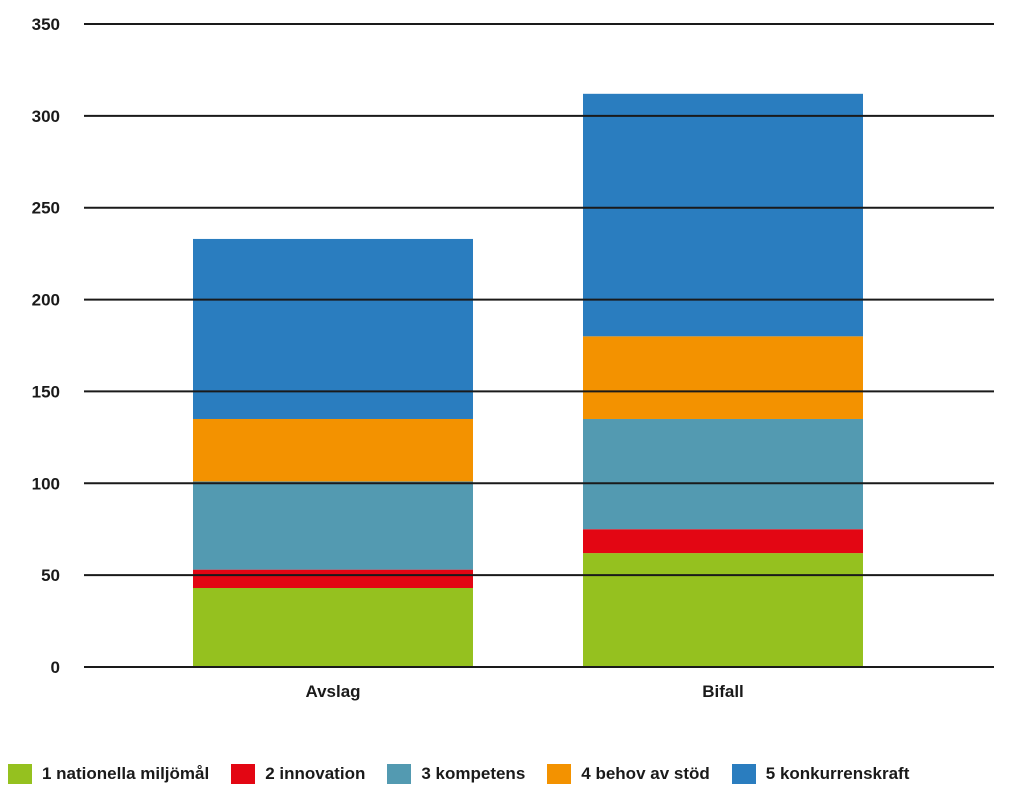  Describe the element at coordinates (837, 773) in the screenshot. I see `legend-label: 5 konkurrenskraft` at that location.